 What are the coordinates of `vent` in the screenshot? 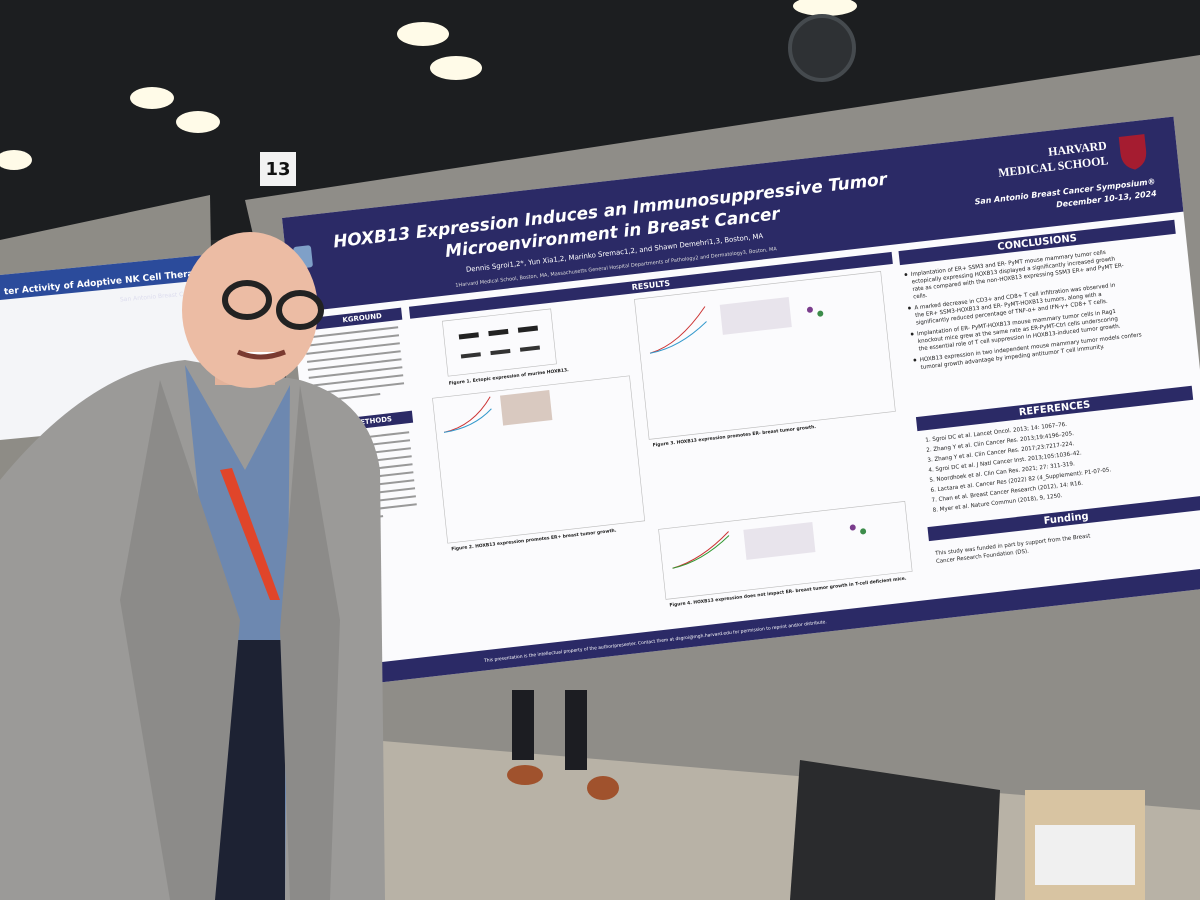 It's located at (822, 48).